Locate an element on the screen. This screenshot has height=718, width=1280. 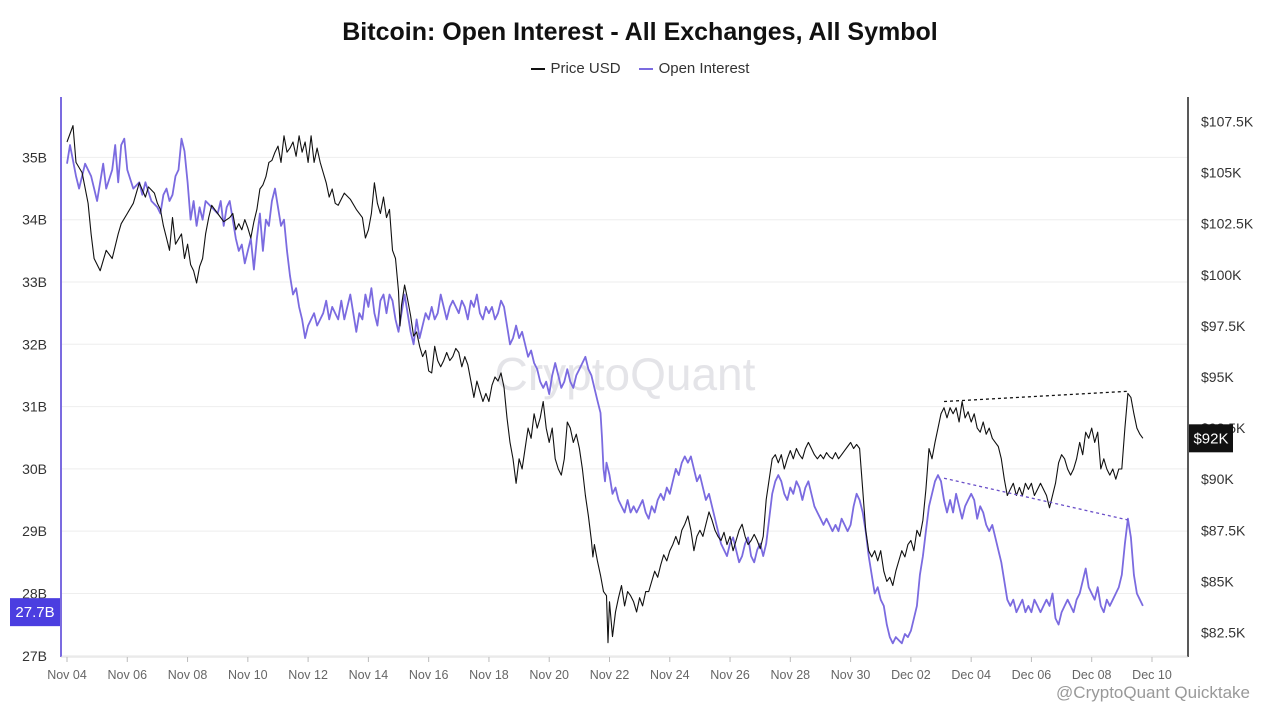
right-tick-label: $95K is located at coordinates (1217, 377).